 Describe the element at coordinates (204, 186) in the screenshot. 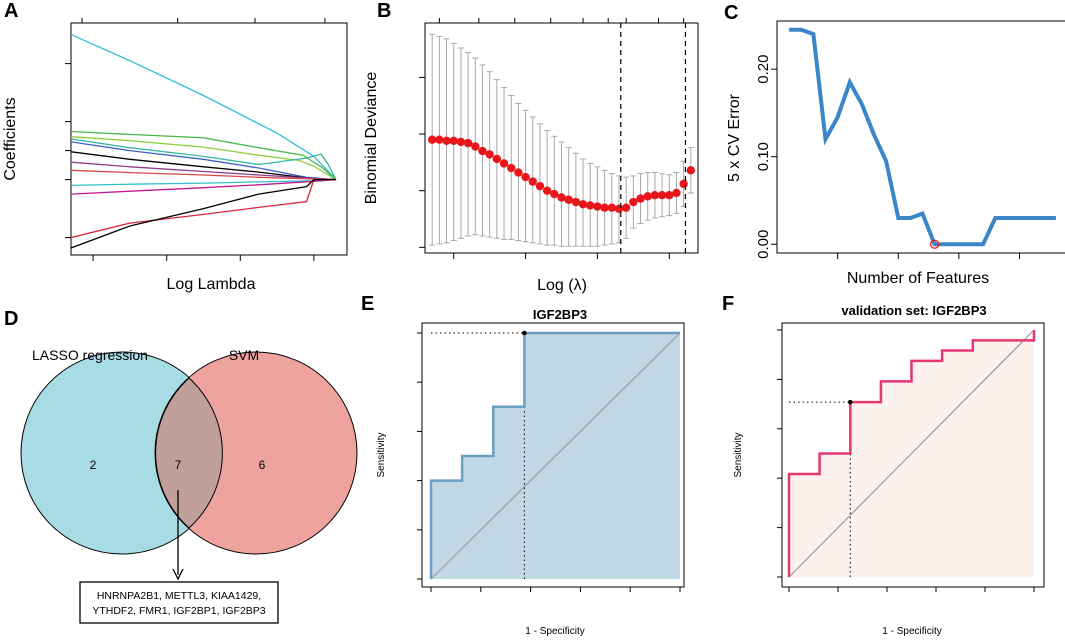

I see `coef-path-coef-magenta` at that location.